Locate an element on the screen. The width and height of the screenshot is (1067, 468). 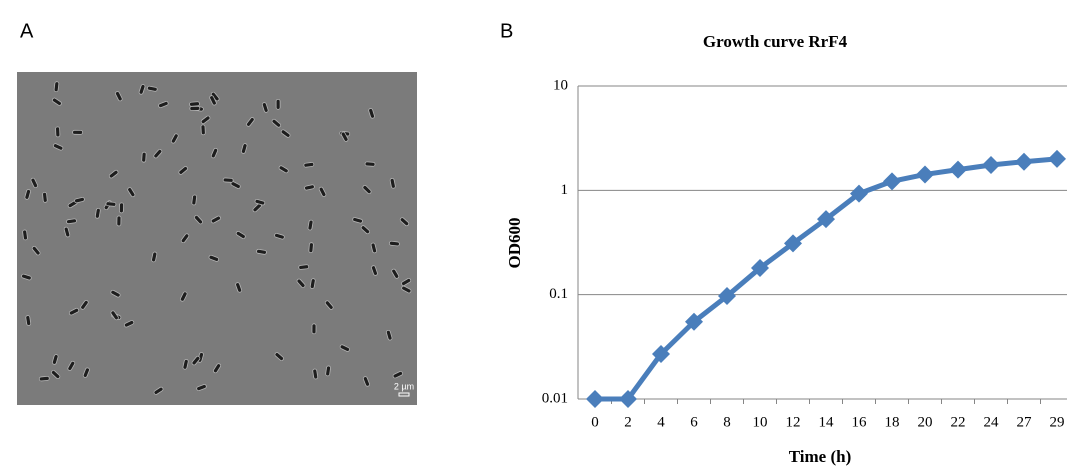
x-tick-label: 4 is located at coordinates (661, 422).